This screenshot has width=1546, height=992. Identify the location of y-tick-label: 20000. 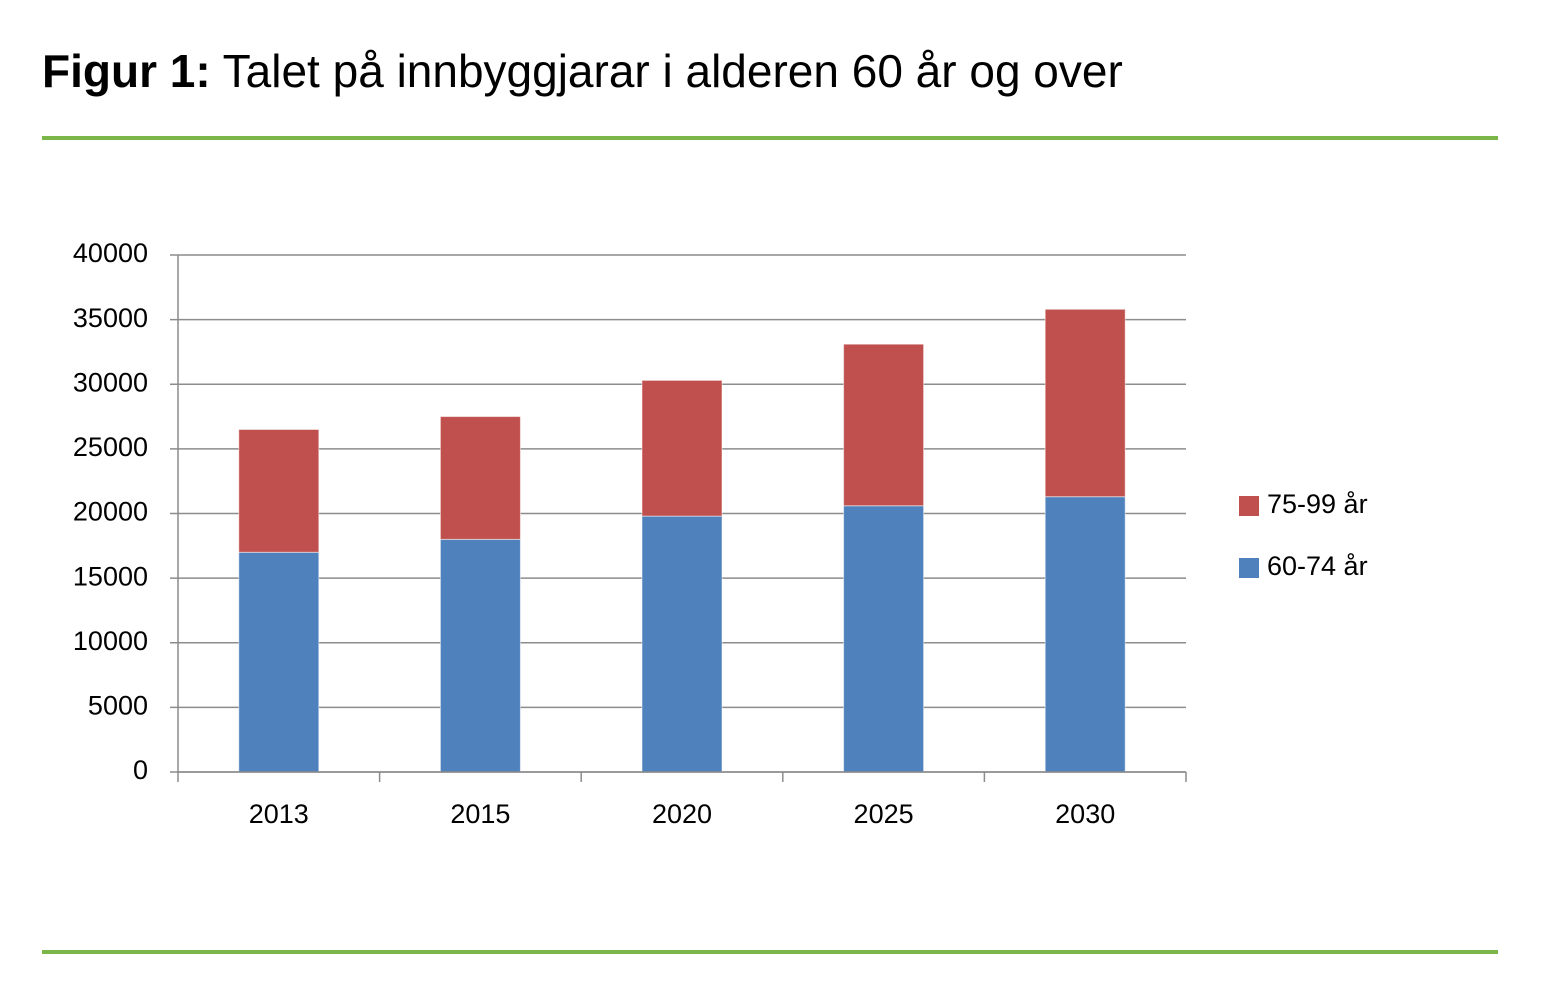
(110, 512).